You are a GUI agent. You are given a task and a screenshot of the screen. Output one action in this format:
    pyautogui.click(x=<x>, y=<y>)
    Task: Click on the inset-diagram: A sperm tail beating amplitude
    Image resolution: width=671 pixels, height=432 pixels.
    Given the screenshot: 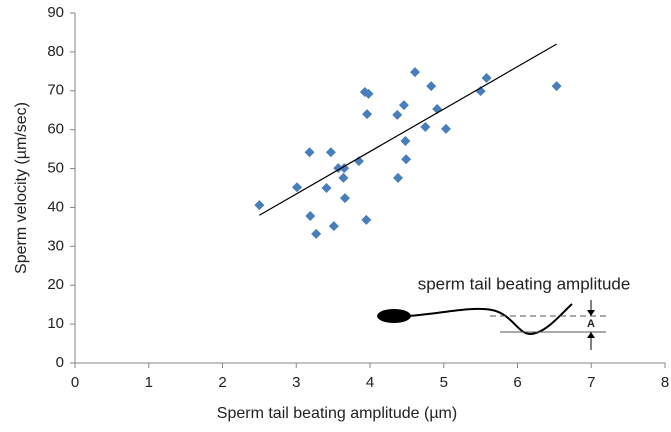 What is the action you would take?
    pyautogui.click(x=503, y=312)
    